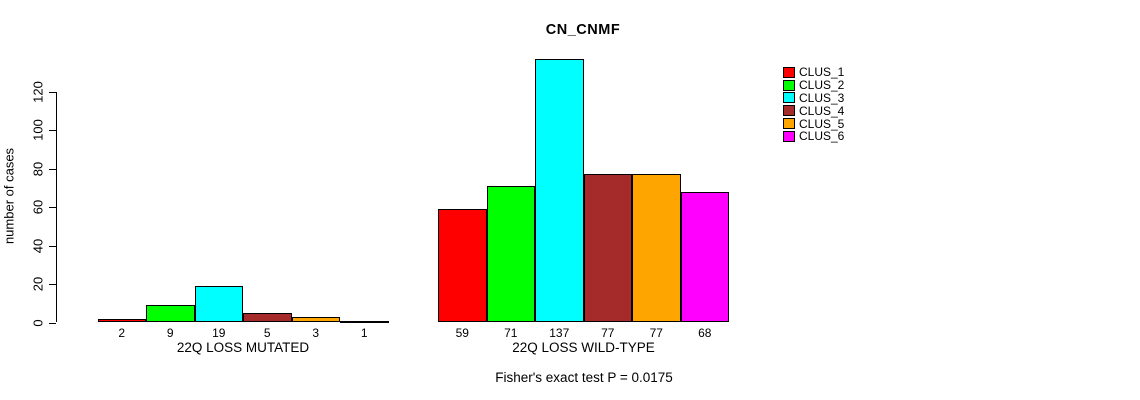 Image resolution: width=1140 pixels, height=400 pixels. Describe the element at coordinates (38, 130) in the screenshot. I see `y-tick-label: 100` at that location.